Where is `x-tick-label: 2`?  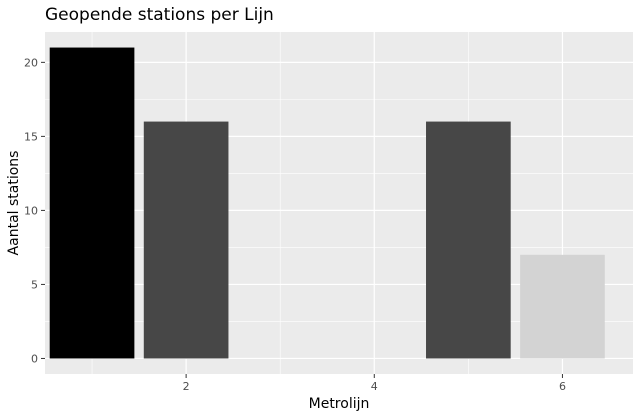 x-tick-label: 2 is located at coordinates (186, 386).